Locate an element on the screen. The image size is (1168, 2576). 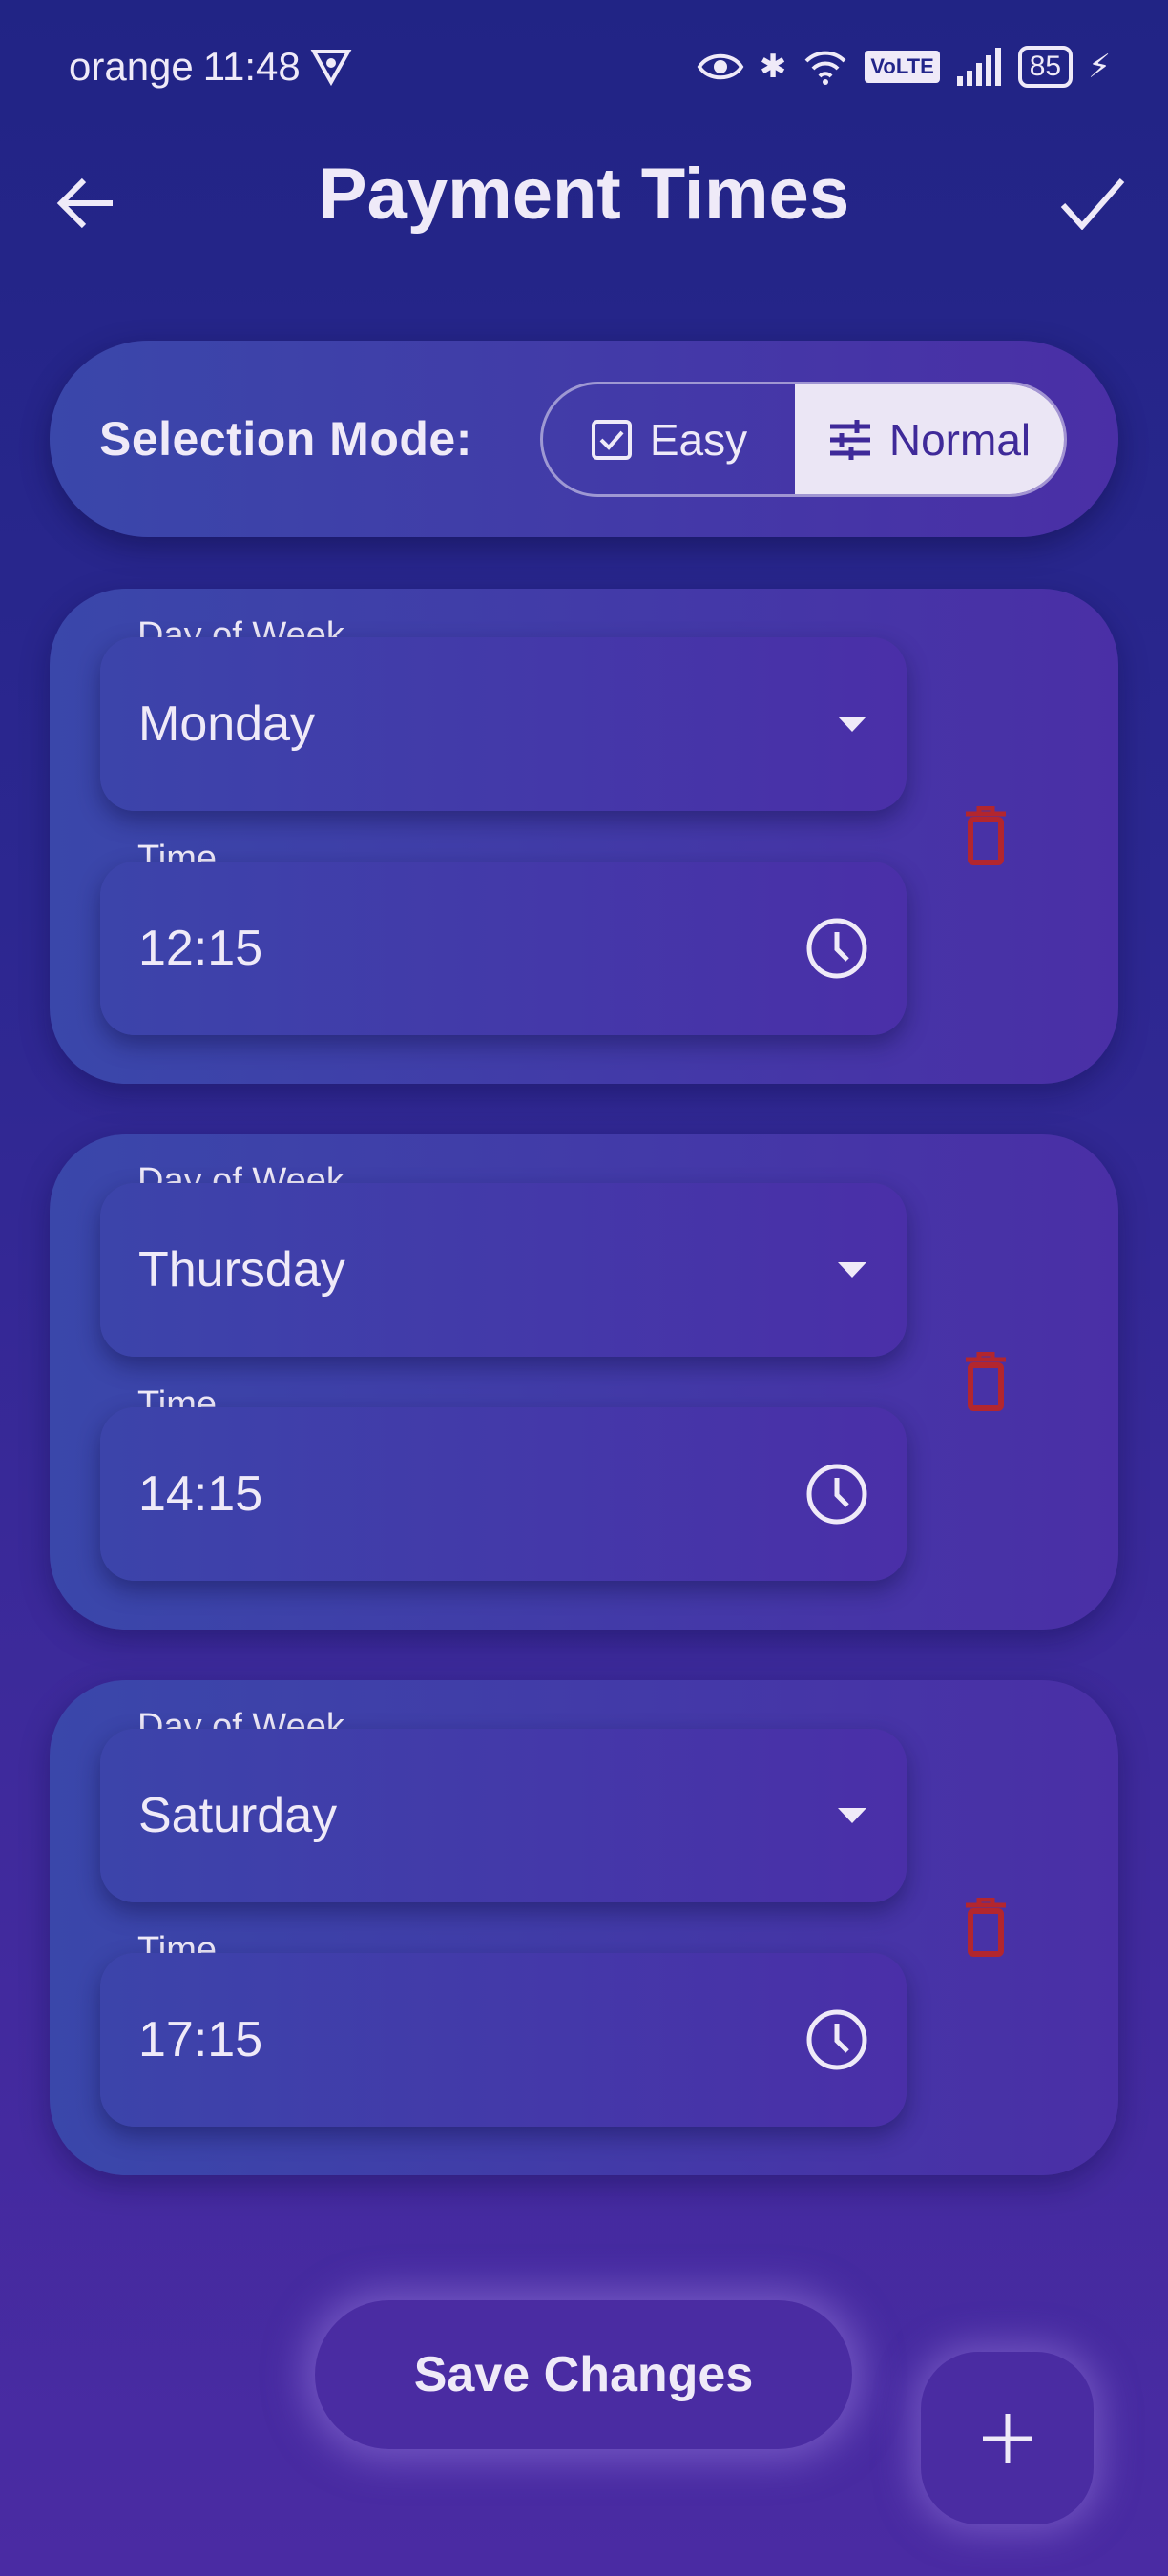
selection-mode-toggle: Easy Normal is located at coordinates (803, 439).